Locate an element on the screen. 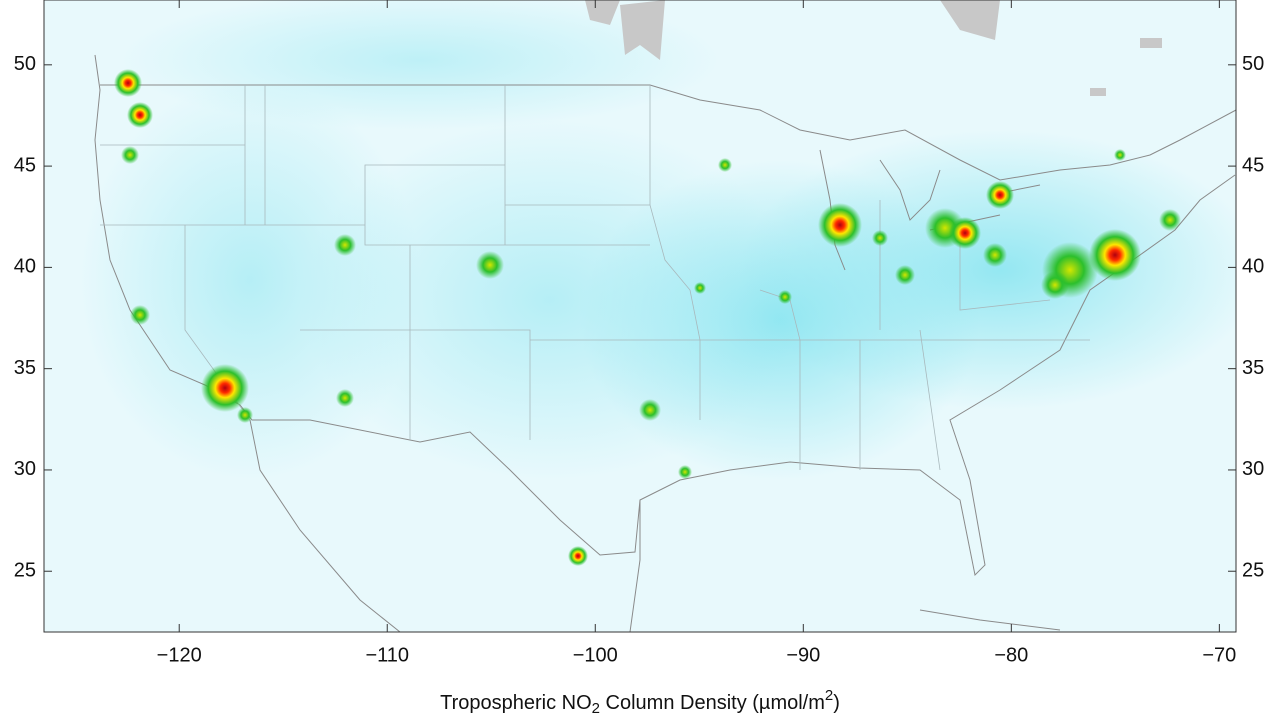  x-tick-label: −100 is located at coordinates (595, 655).